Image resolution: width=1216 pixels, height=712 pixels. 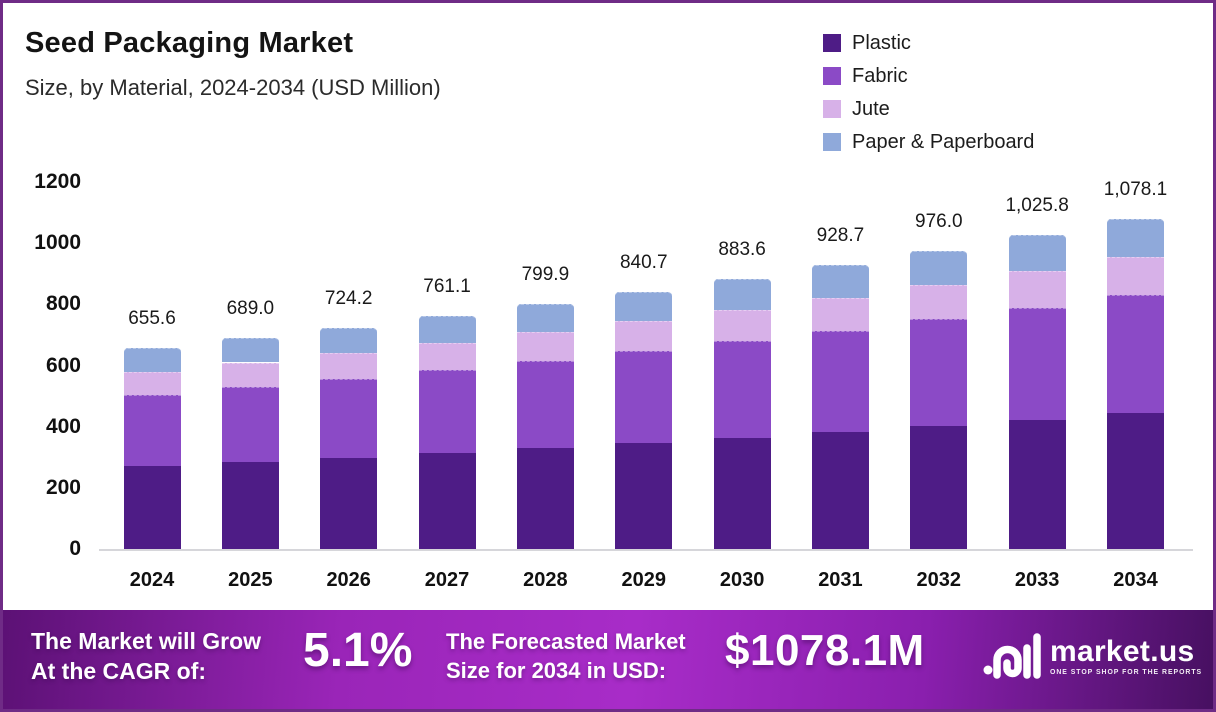 I want to click on bar-total-label-2024: 655.6, so click(x=152, y=319).